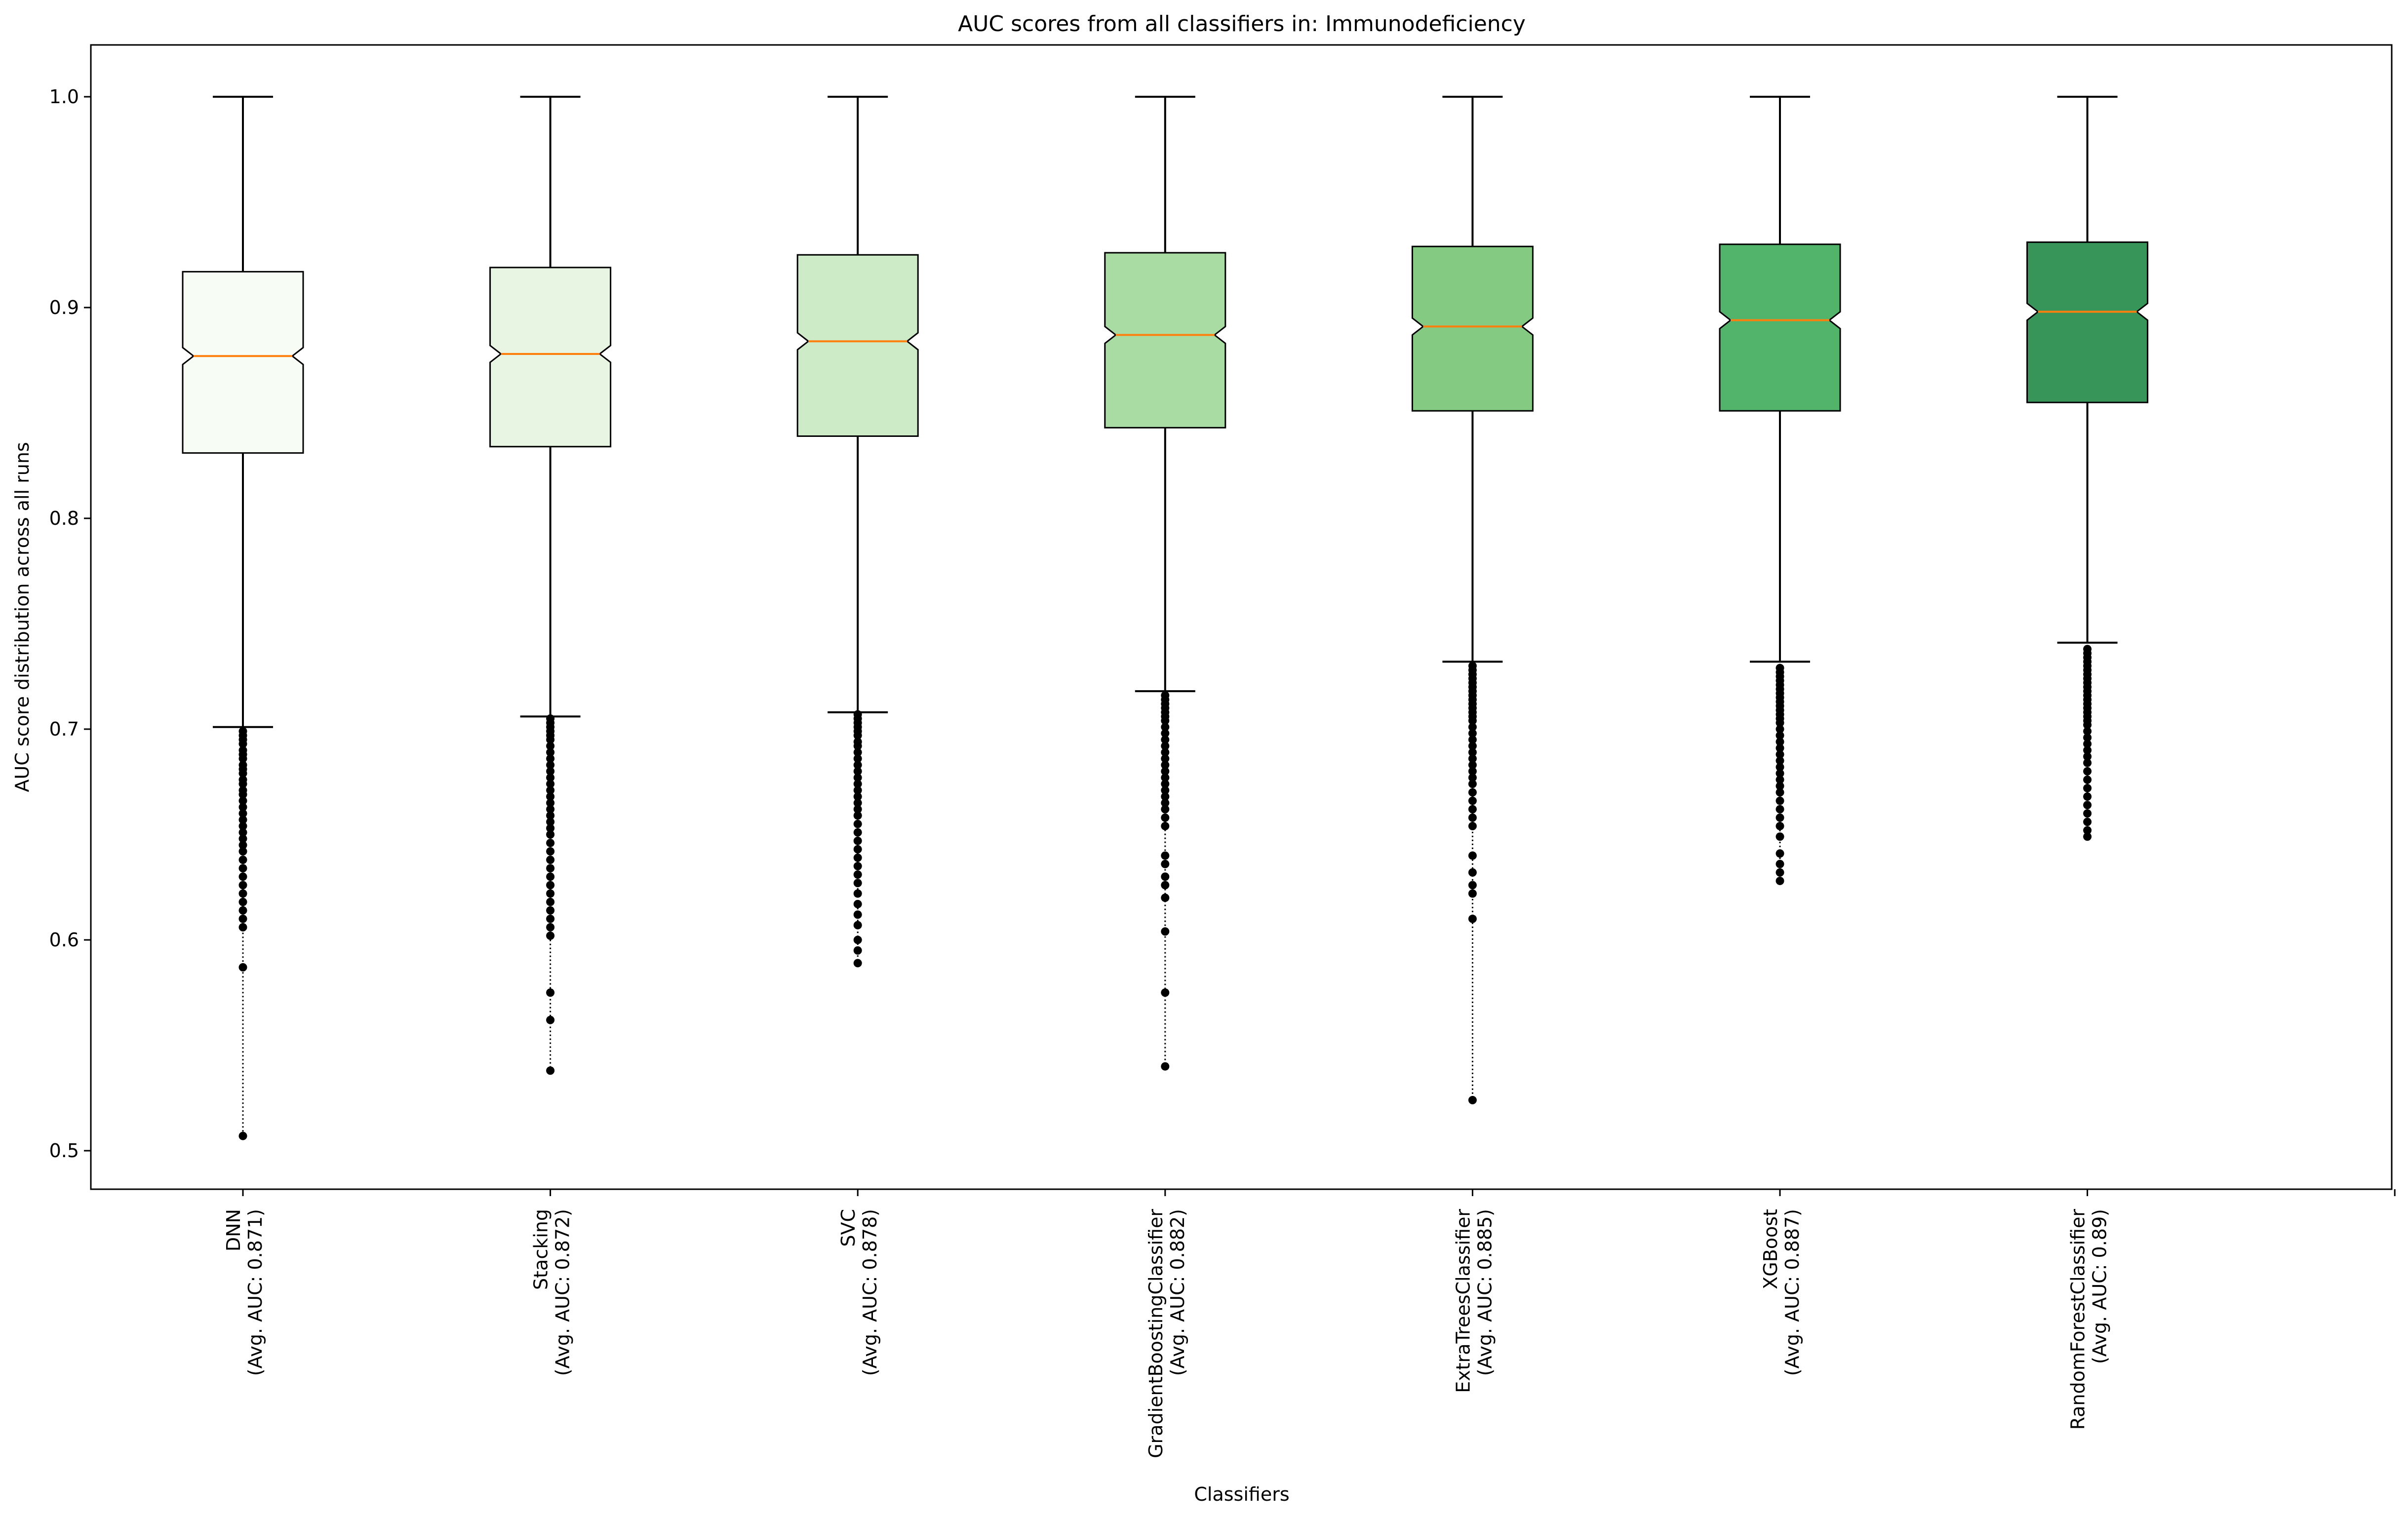 The height and width of the screenshot is (1517, 2408). What do you see at coordinates (245, 1292) in the screenshot?
I see `x-tick-label: DNN(Avg. AUC: 0.871)` at bounding box center [245, 1292].